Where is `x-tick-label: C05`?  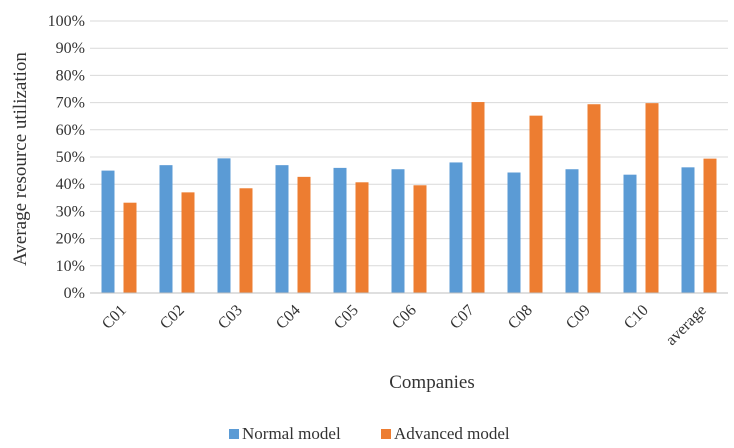
x-tick-label: C05 is located at coordinates (346, 317).